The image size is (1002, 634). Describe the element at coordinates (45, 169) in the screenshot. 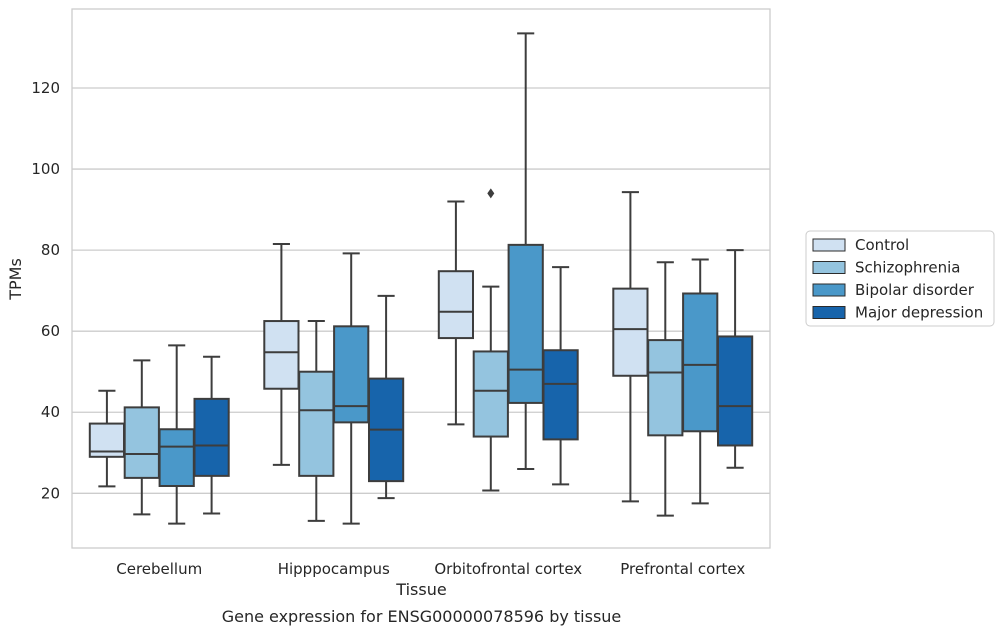

I see `y-tick-label: 100` at that location.